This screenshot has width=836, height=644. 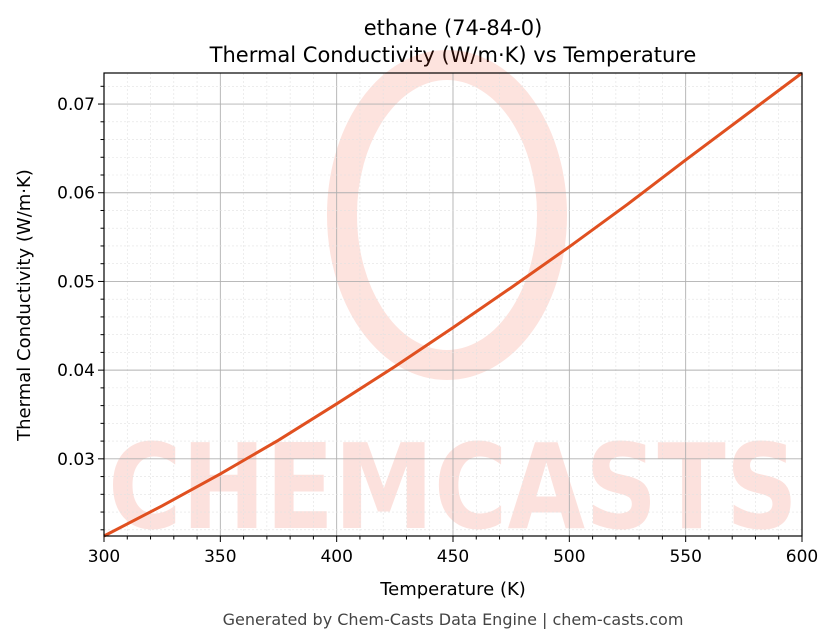 I want to click on chart-title: ethane (74-84-0), so click(x=453, y=28).